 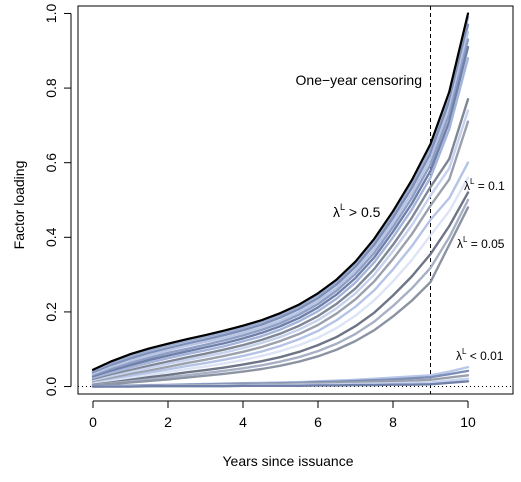 I want to click on y-tick-label-0.8: 0.8, so click(x=51, y=88).